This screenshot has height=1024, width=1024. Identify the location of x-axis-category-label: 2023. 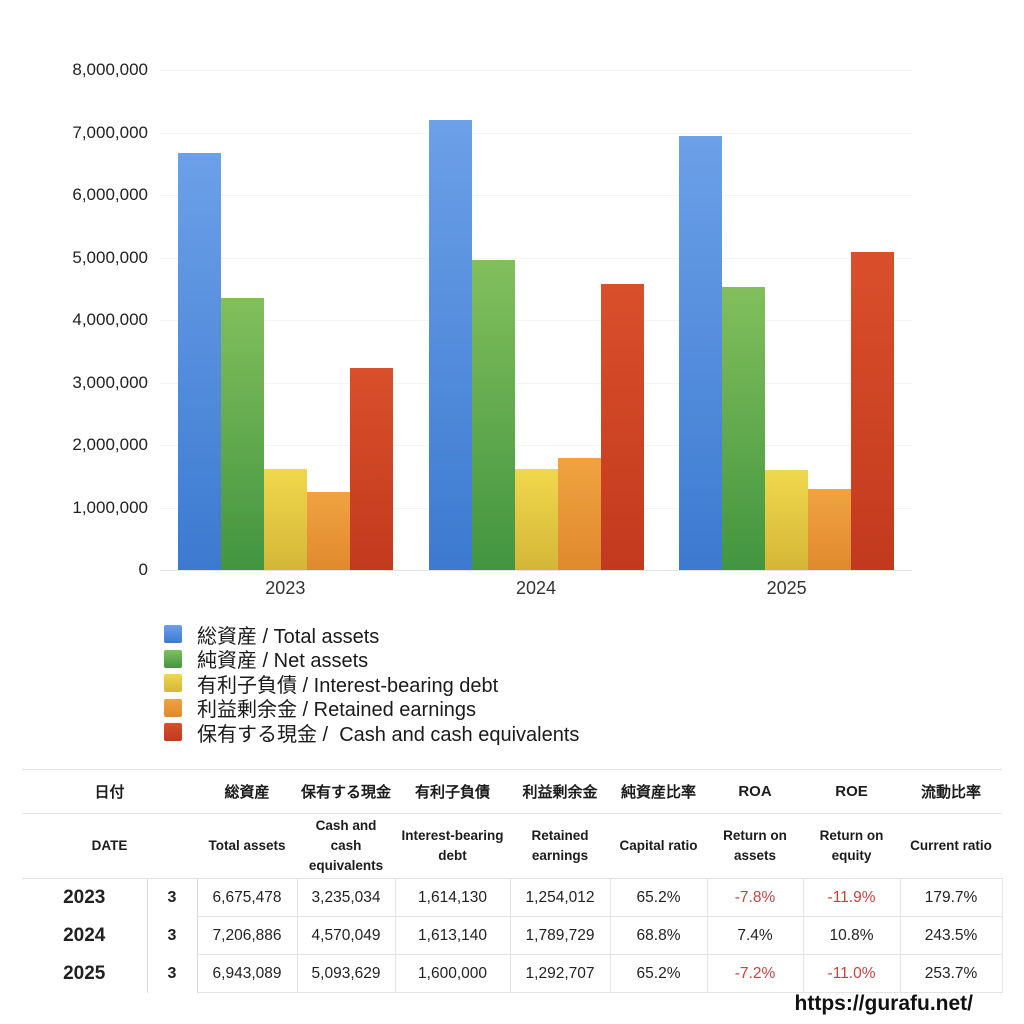
(285, 588).